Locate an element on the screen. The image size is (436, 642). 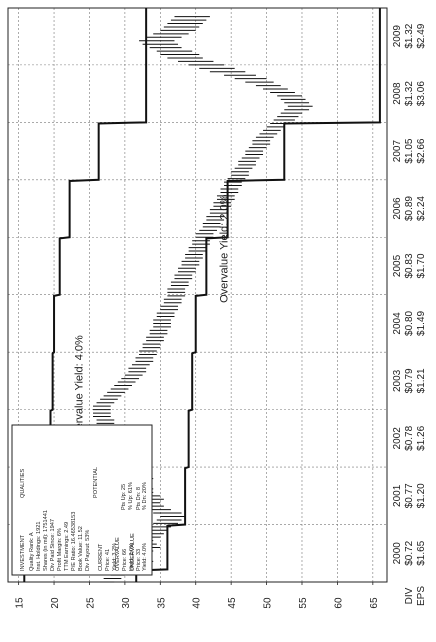
info-overvalue-line: Yield: 2.0% is located at coordinates (132, 557).